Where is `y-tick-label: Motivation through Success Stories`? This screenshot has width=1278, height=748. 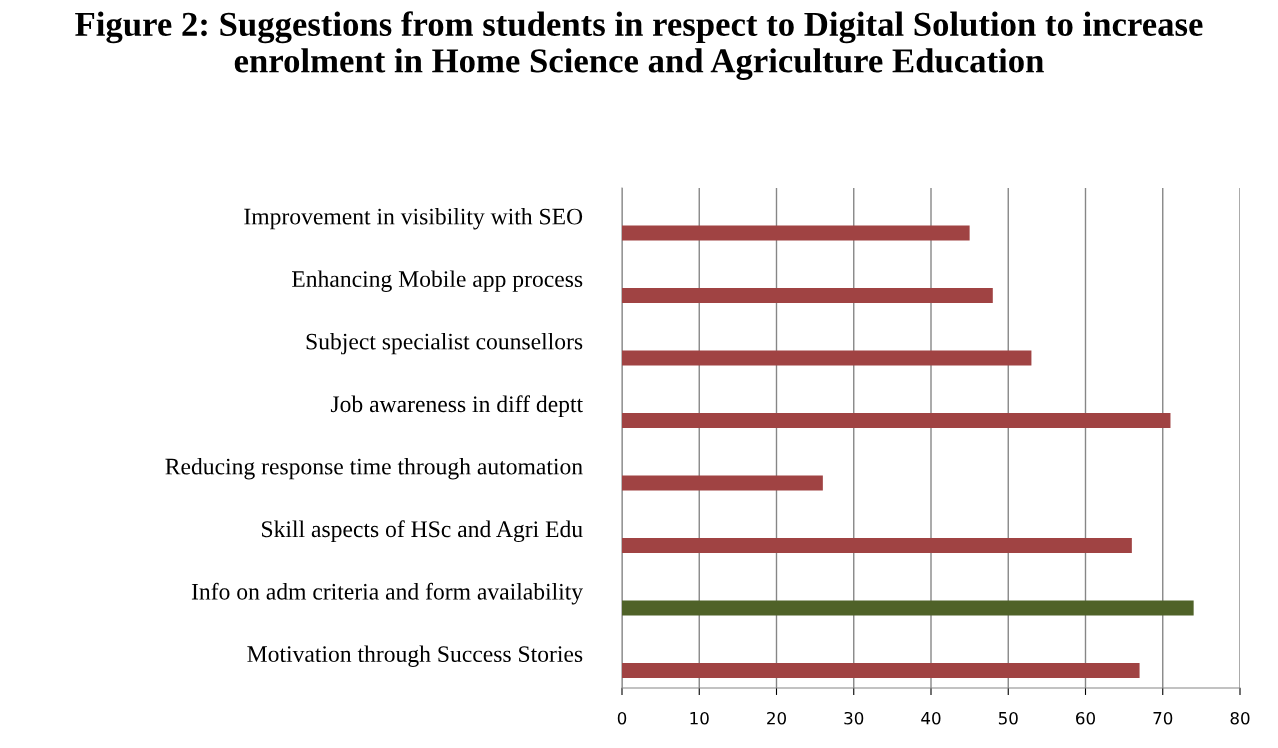
y-tick-label: Motivation through Success Stories is located at coordinates (415, 656).